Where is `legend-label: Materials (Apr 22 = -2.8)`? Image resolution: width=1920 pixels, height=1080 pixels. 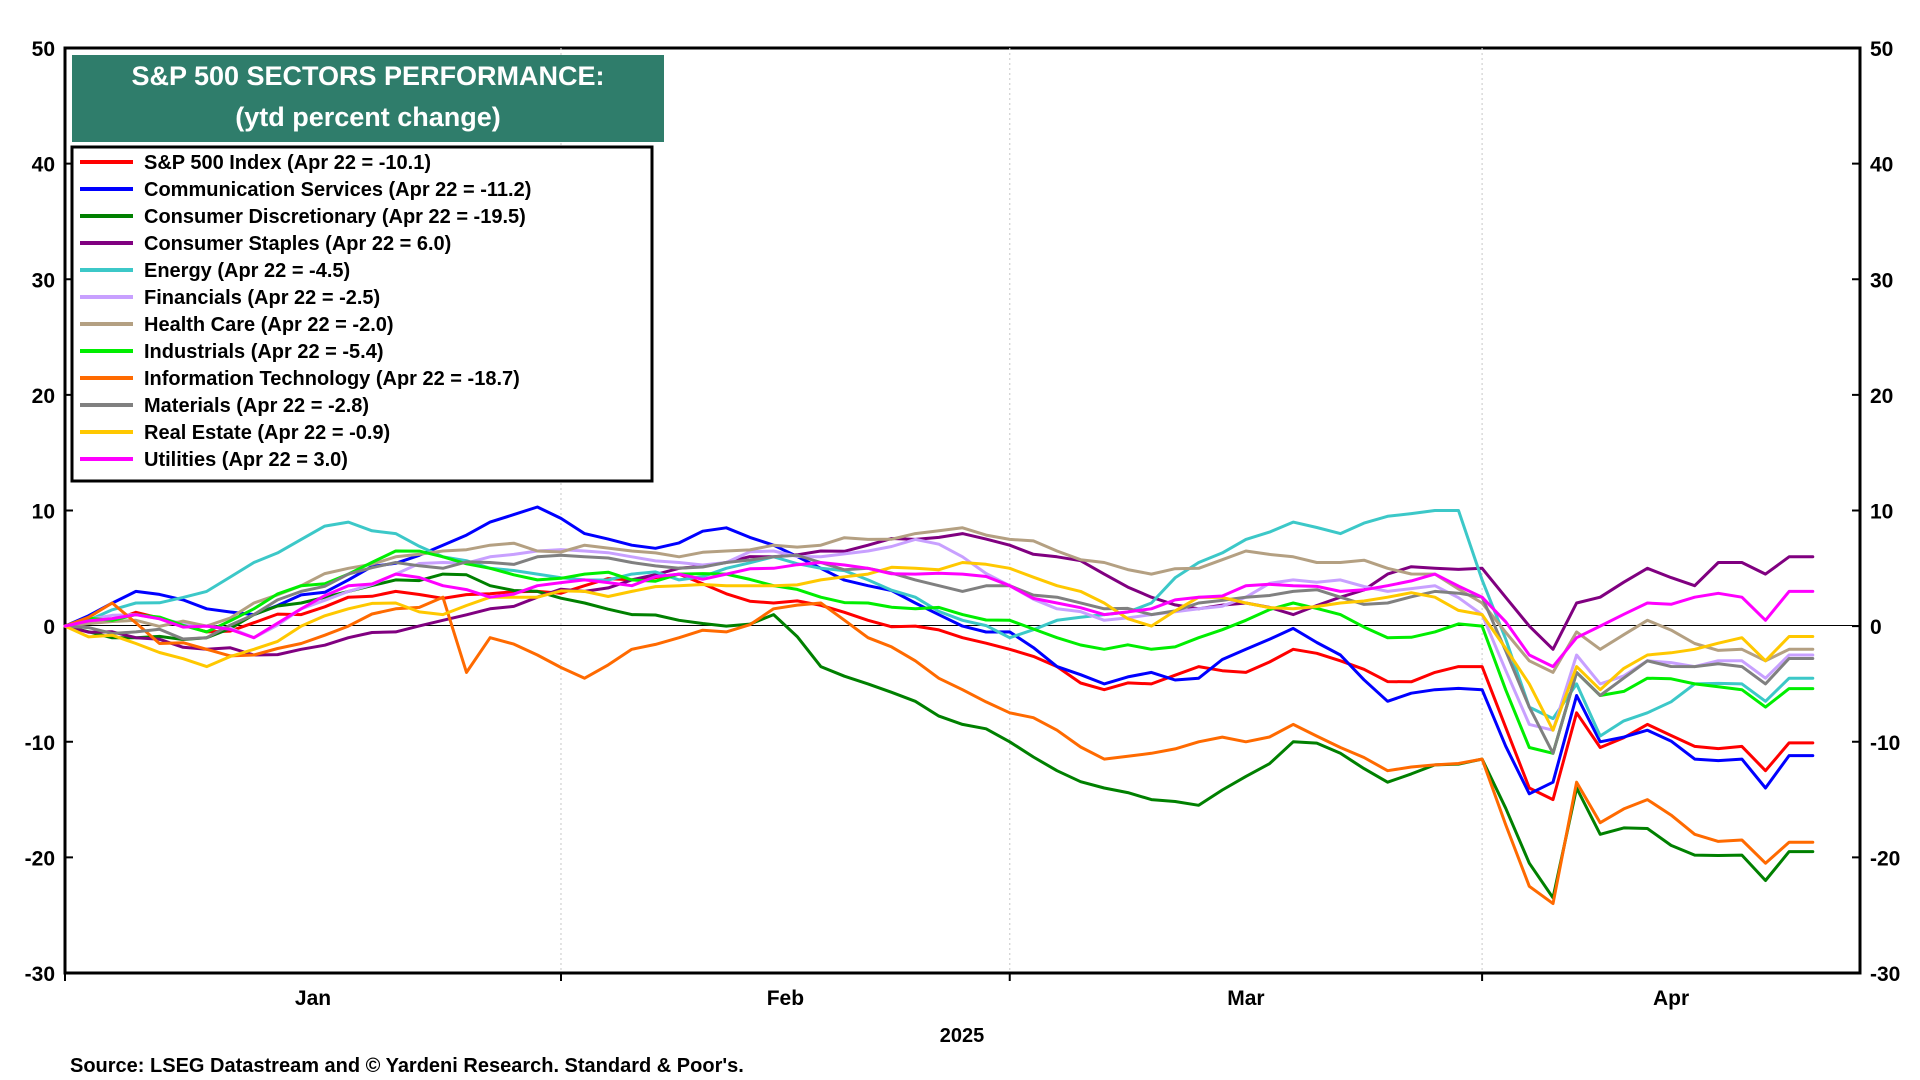 legend-label: Materials (Apr 22 = -2.8) is located at coordinates (256, 406).